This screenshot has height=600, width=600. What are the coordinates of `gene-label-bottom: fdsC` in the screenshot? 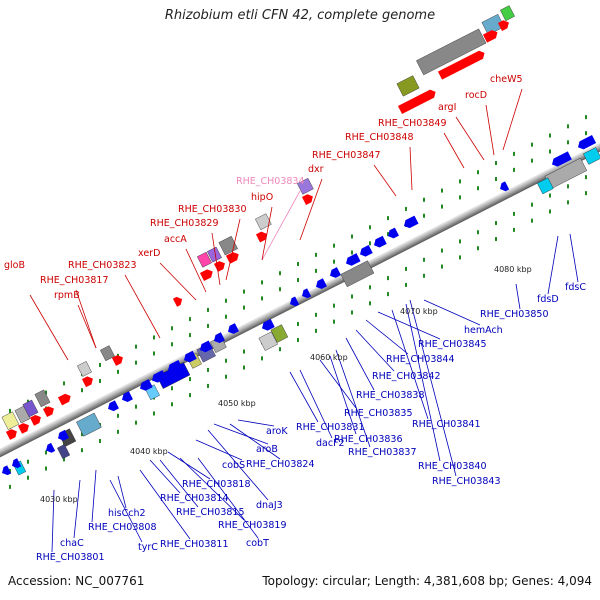 It's located at (575, 287).